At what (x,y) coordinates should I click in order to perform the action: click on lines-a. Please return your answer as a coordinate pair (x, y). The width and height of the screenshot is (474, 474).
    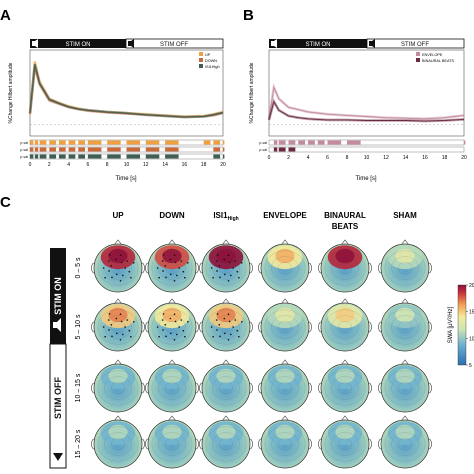
    Looking at the image, I should click on (126, 93).